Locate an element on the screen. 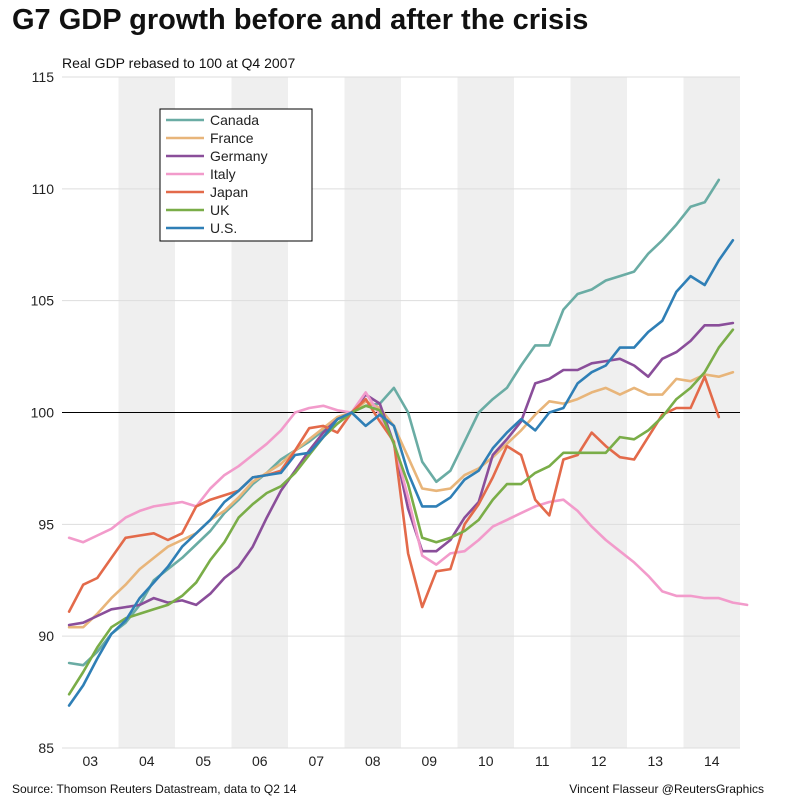 Image resolution: width=800 pixels, height=800 pixels. x-tick-label: 03 is located at coordinates (90, 761).